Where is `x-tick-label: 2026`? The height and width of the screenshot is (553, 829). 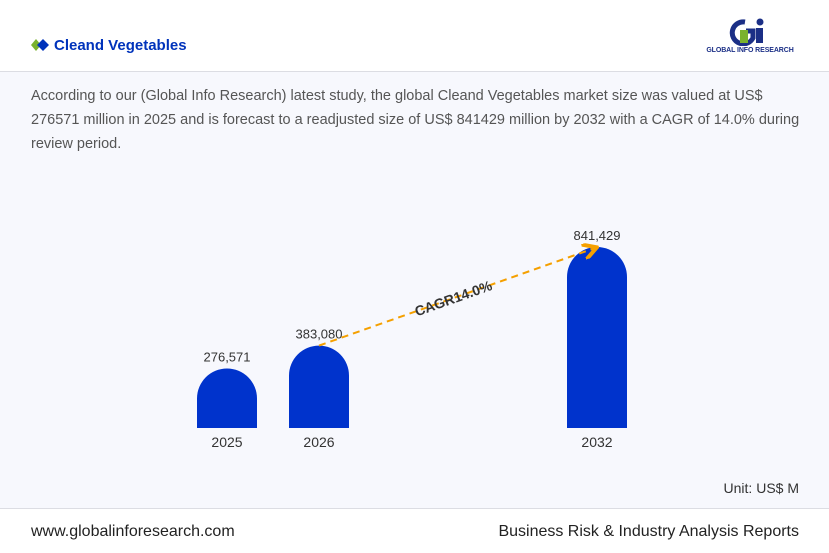
x-tick-label: 2026 is located at coordinates (318, 442).